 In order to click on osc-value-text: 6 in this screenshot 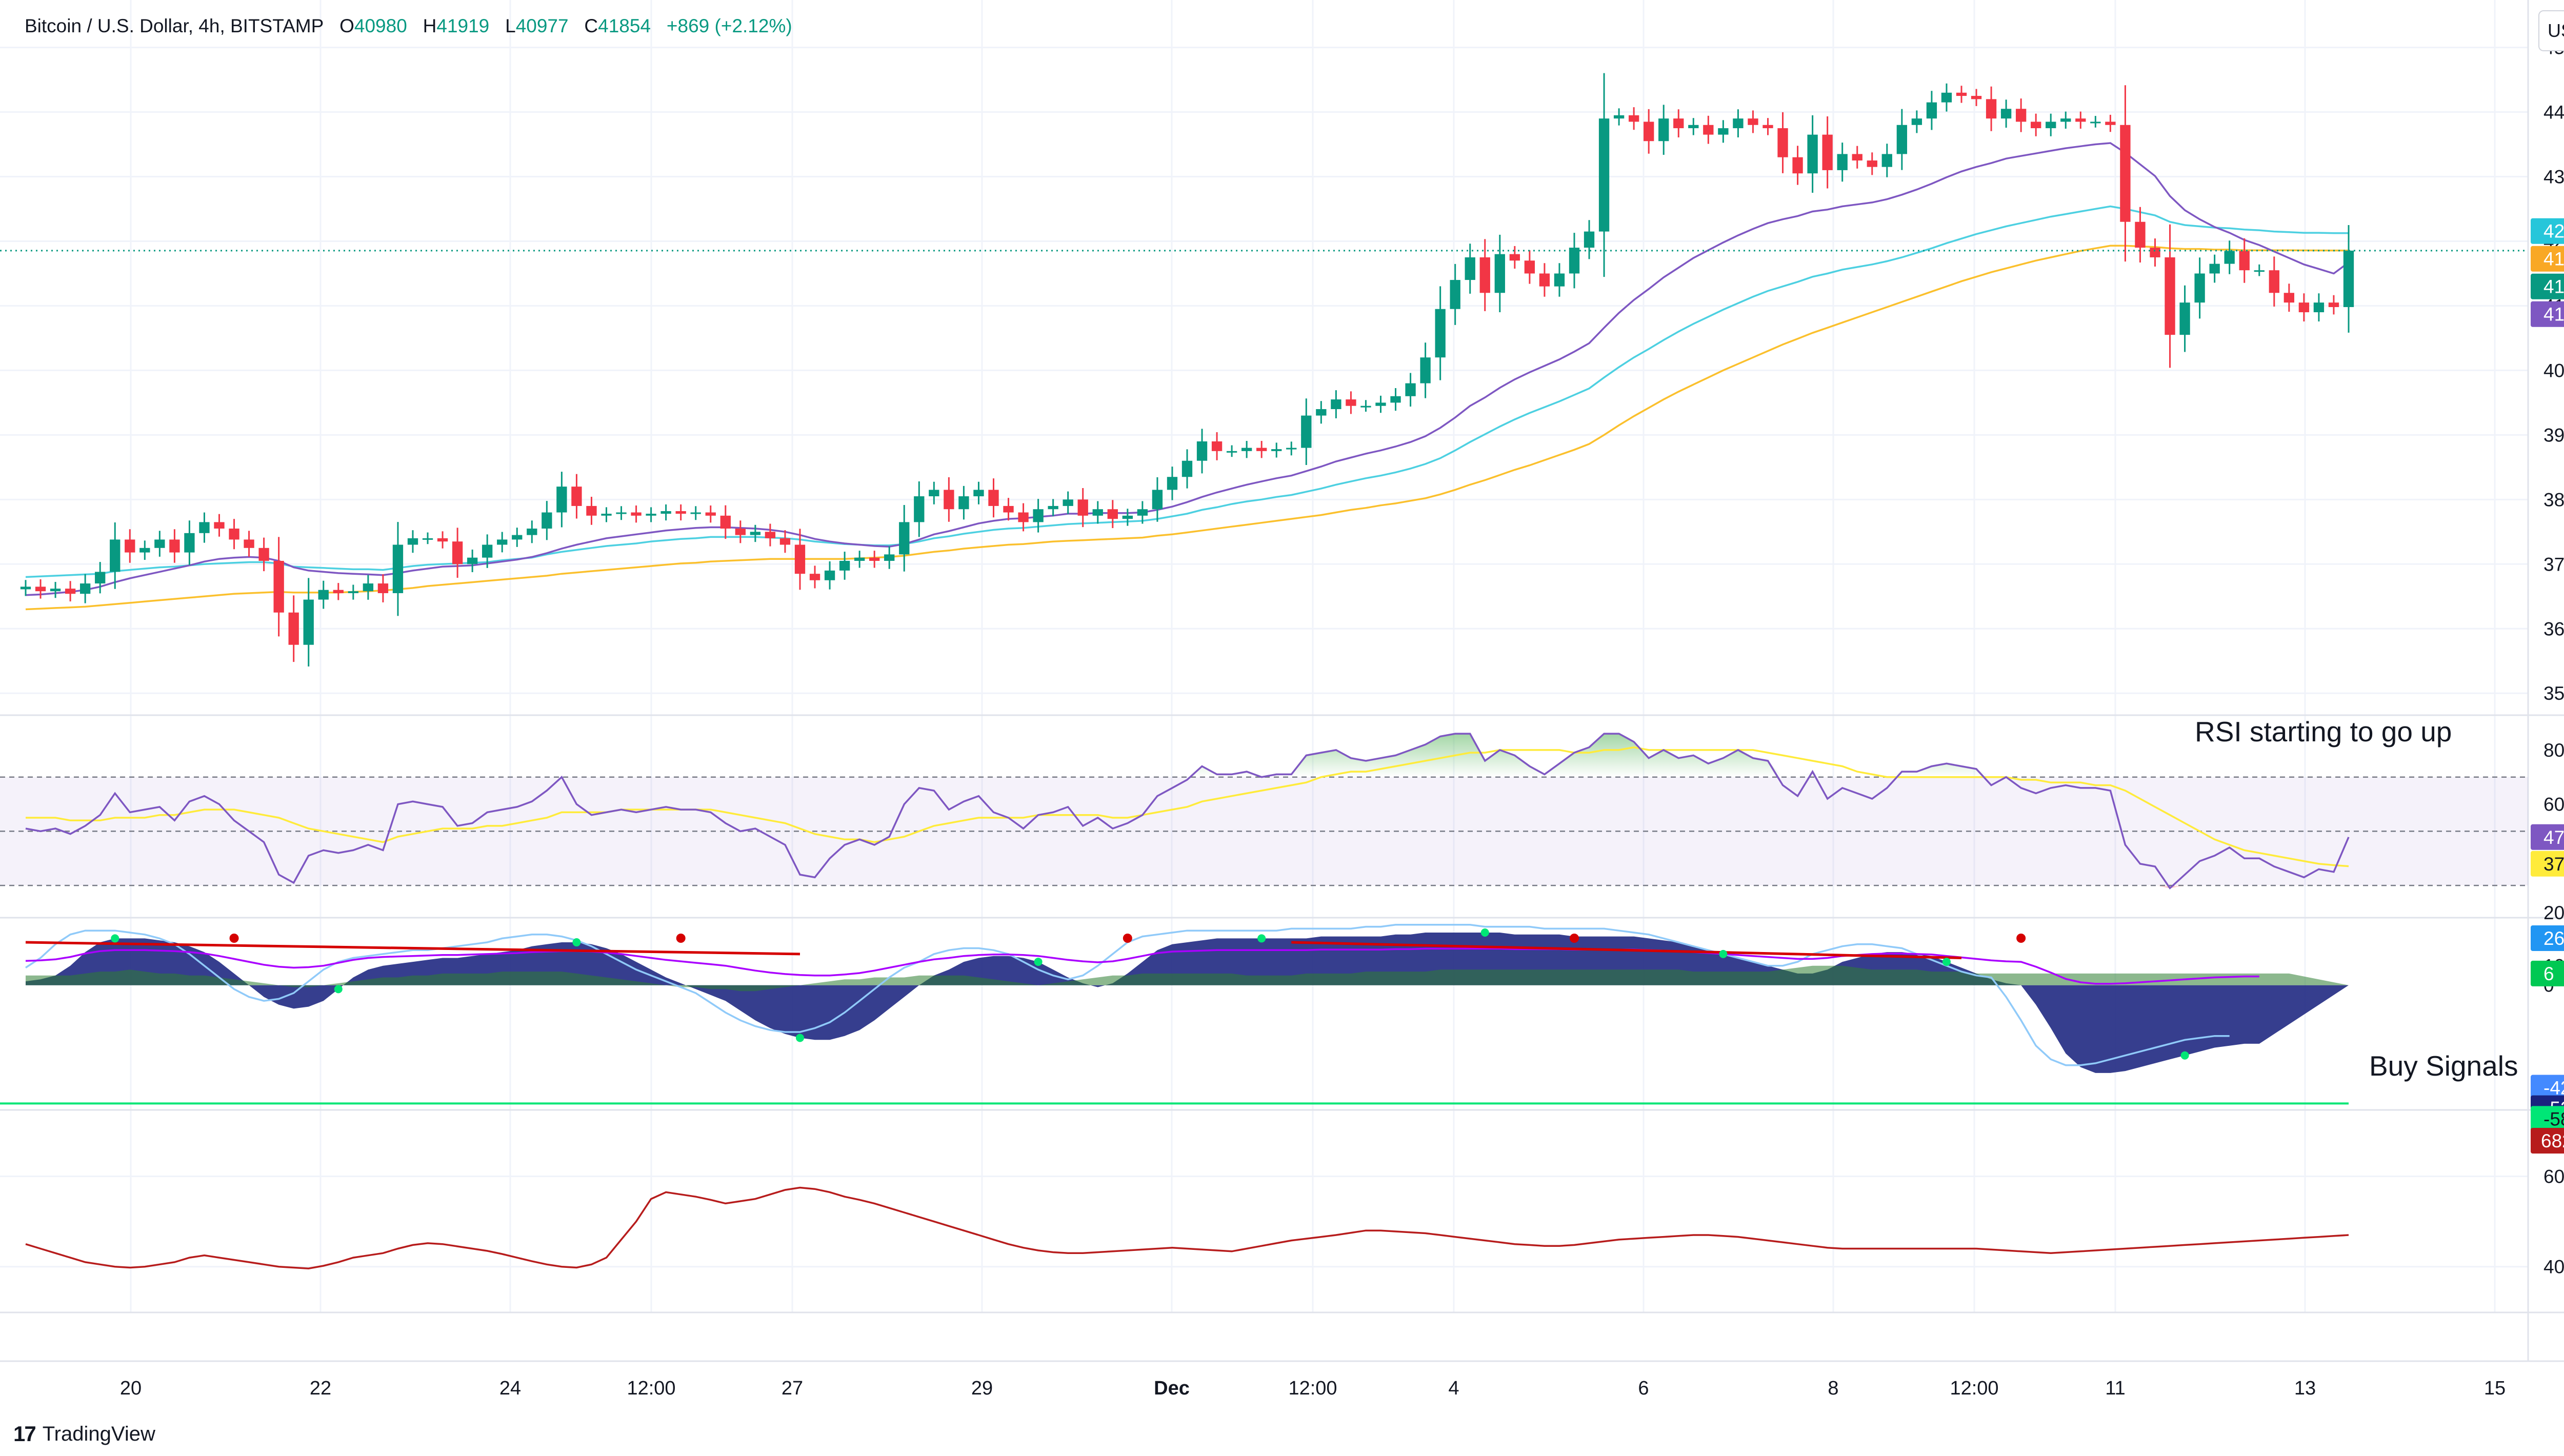, I will do `click(2548, 973)`.